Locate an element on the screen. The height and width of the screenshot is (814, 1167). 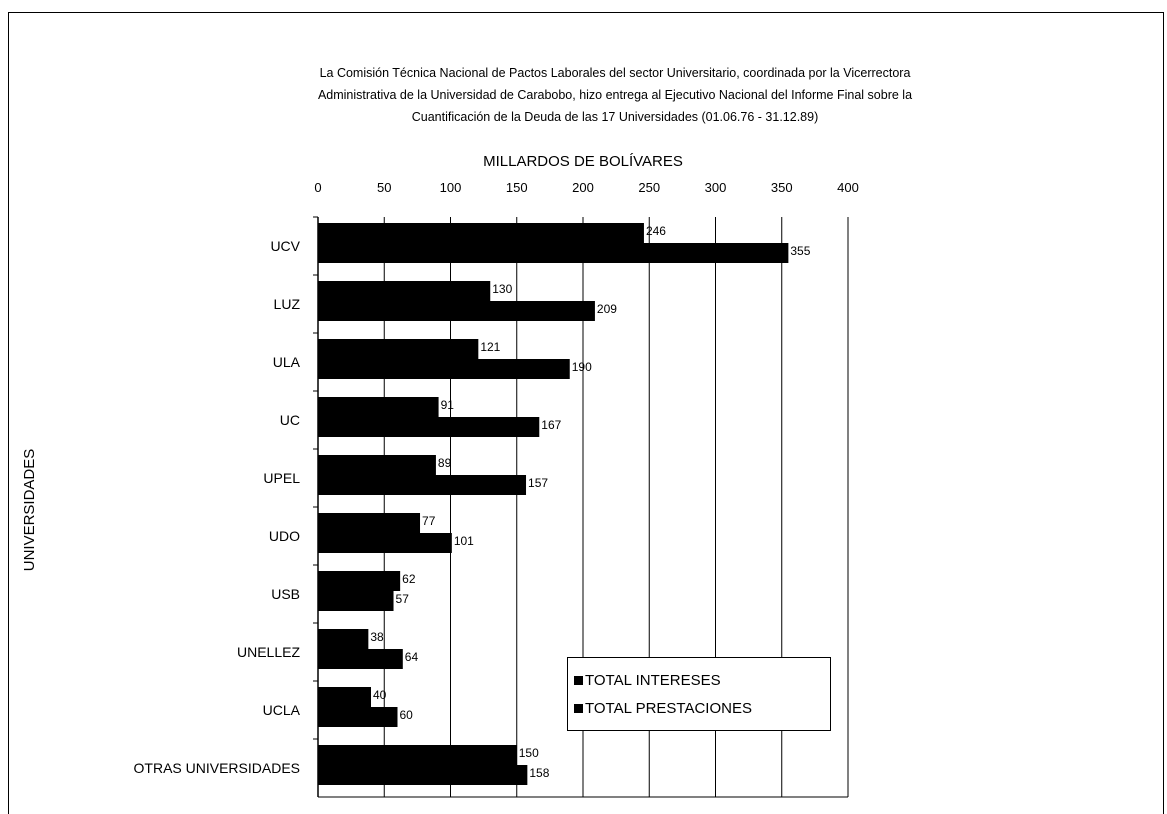
category-label: UPEL is located at coordinates (281, 478).